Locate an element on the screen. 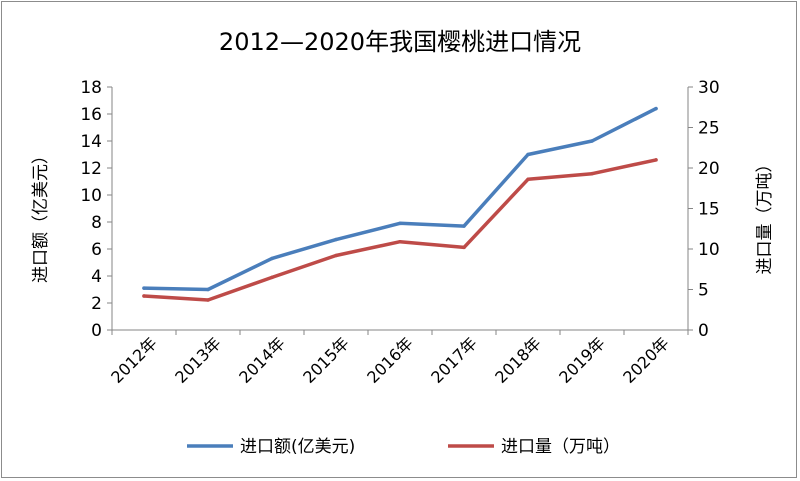 The height and width of the screenshot is (481, 800). x-tick-label: 2017年 is located at coordinates (454, 360).